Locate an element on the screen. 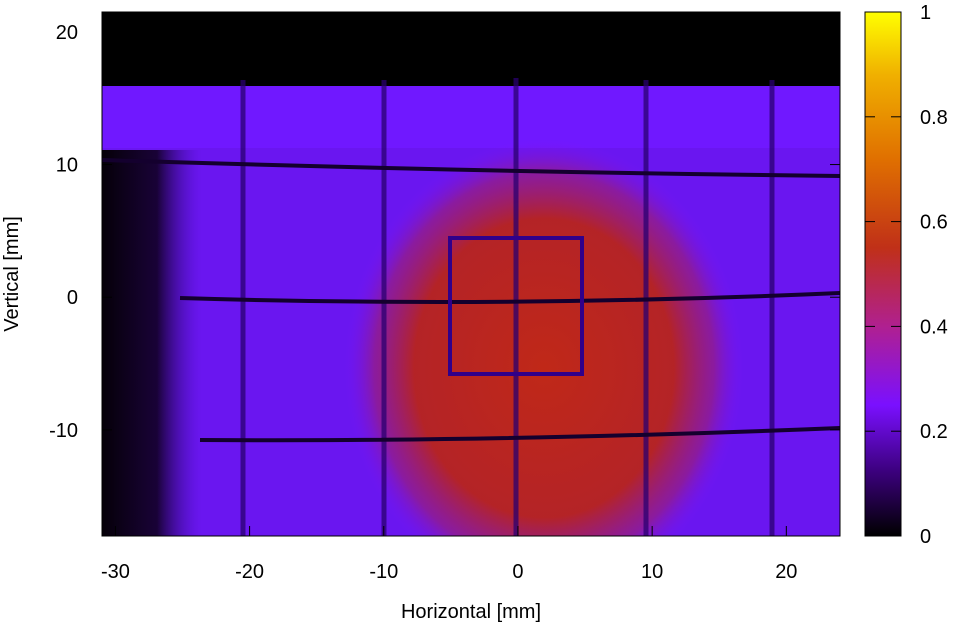 The width and height of the screenshot is (953, 625). colorbar-tick-label: 0.4 is located at coordinates (934, 327).